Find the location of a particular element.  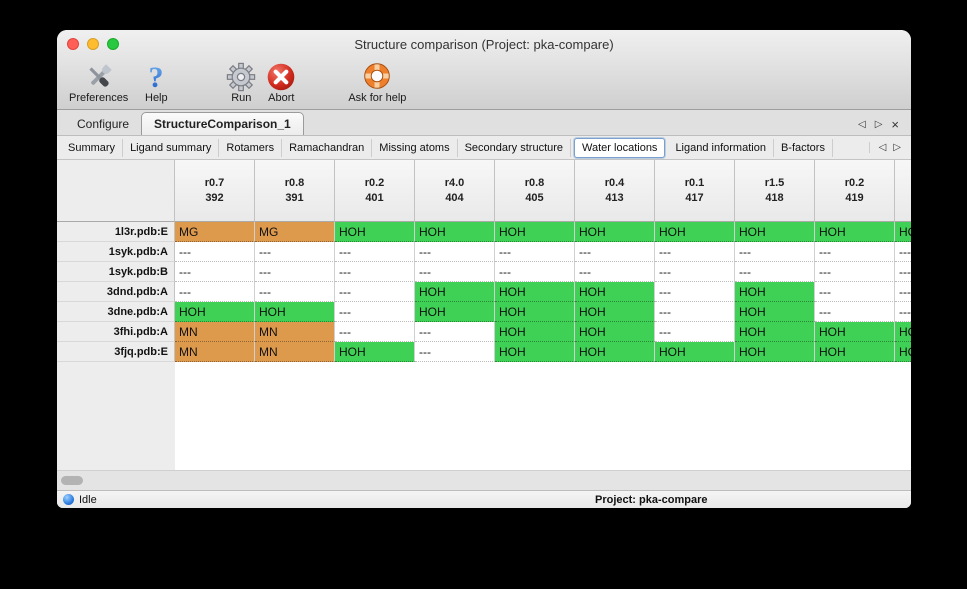

column-header-419: r0.2 419 is located at coordinates (855, 191).